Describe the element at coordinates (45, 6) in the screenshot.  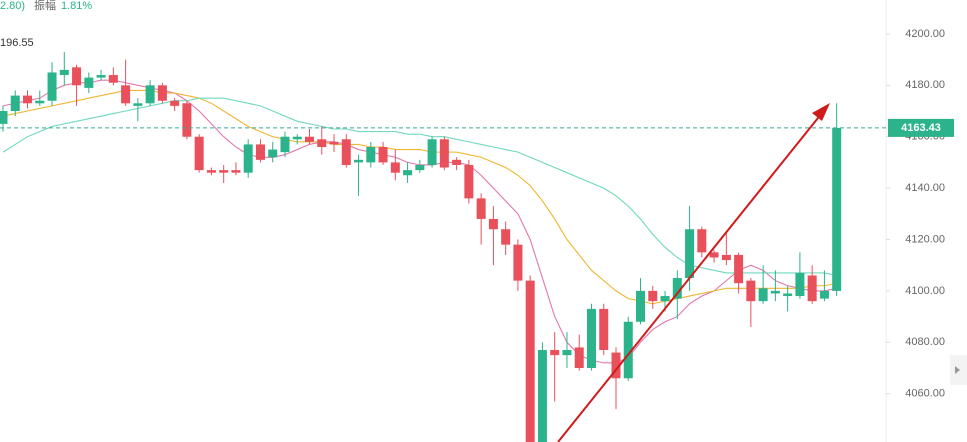
I see `annotation: 振幅` at that location.